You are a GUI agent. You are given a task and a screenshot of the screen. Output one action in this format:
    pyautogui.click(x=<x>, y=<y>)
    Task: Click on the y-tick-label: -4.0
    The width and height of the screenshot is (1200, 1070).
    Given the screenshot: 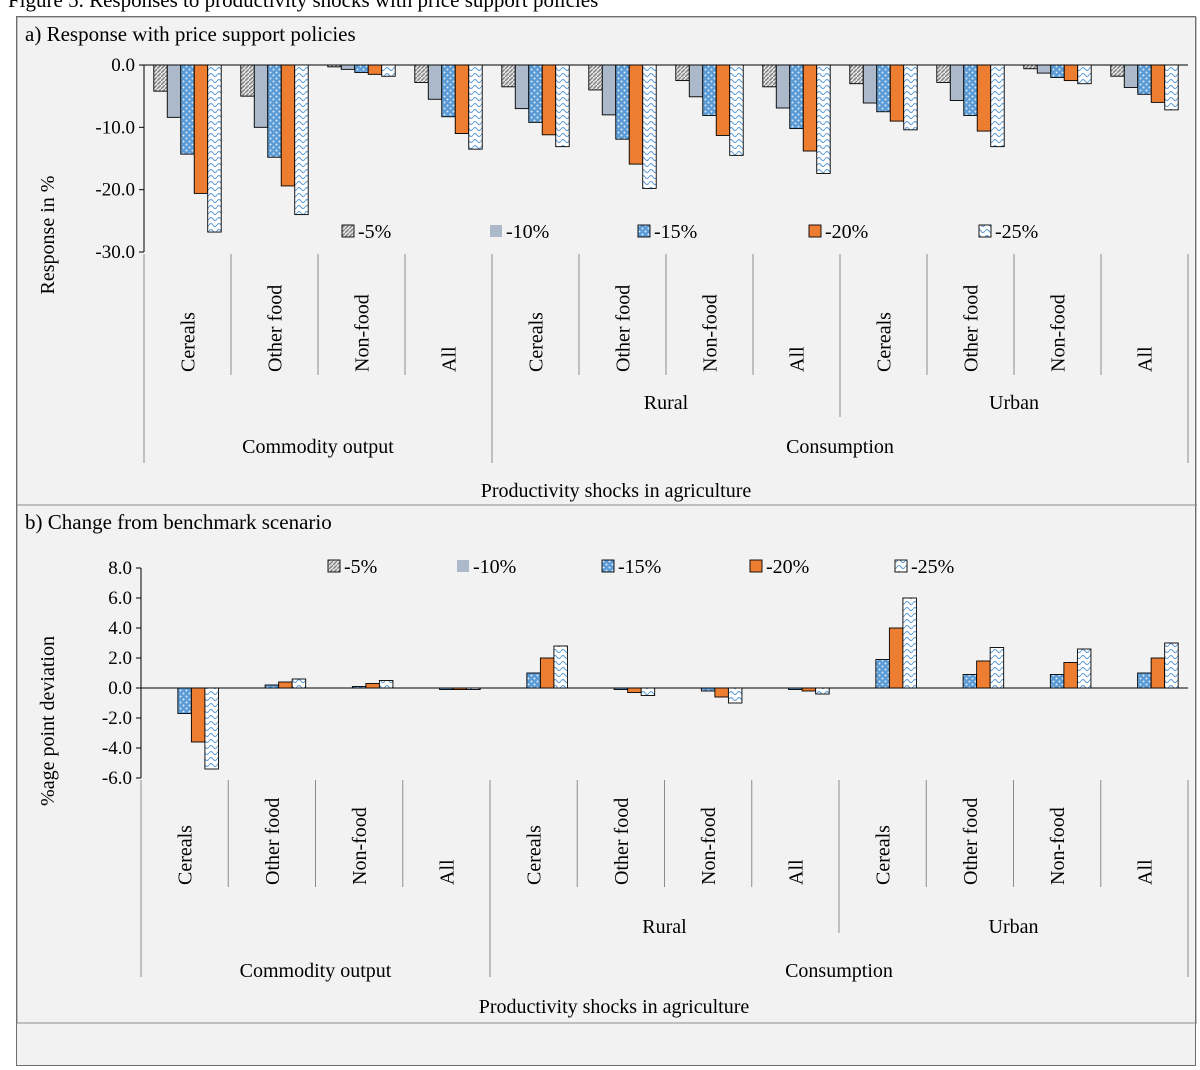 What is the action you would take?
    pyautogui.click(x=117, y=748)
    